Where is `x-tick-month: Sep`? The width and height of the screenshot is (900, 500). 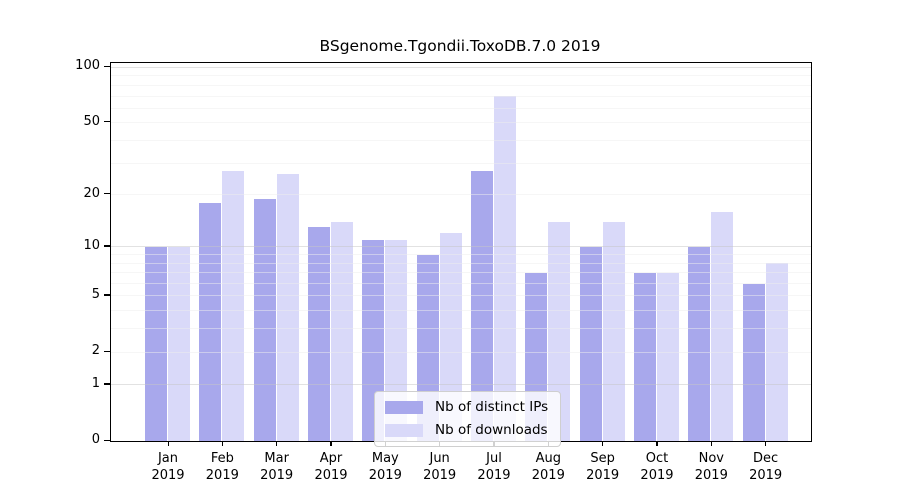
x-tick-month: Sep is located at coordinates (602, 458).